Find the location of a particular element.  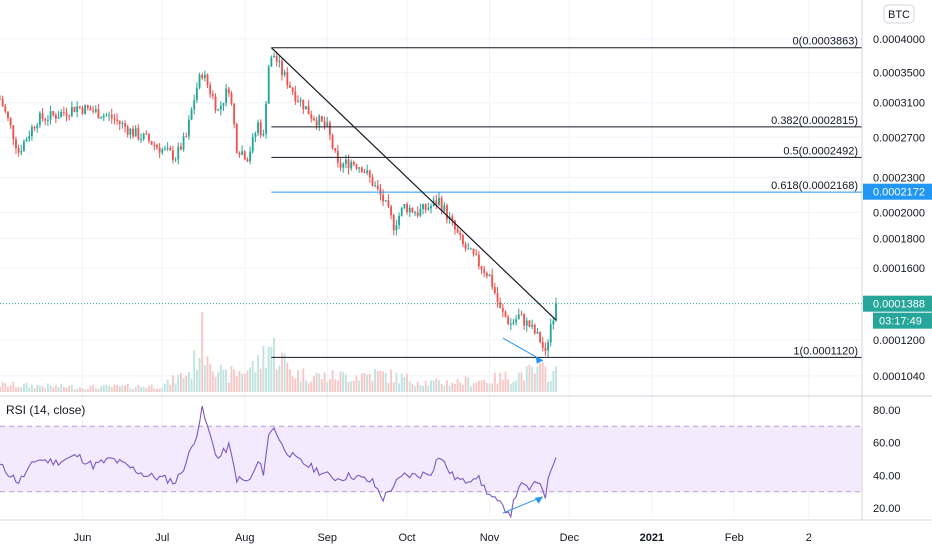

last-price-tag-label: 0.0001388 is located at coordinates (899, 305).